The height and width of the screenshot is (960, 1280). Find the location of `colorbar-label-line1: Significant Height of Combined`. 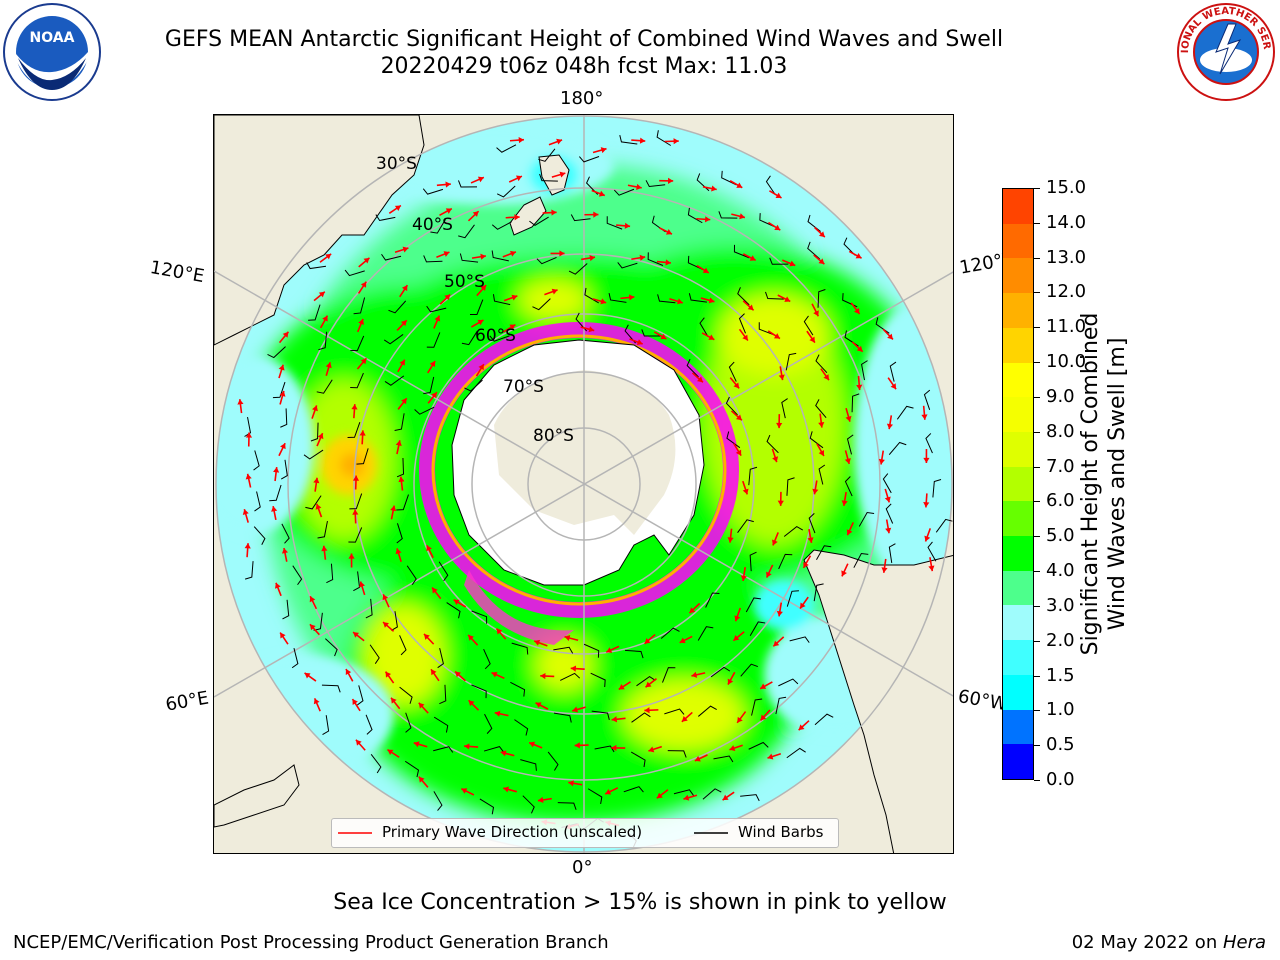

colorbar-label-line1: Significant Height of Combined is located at coordinates (1090, 484).